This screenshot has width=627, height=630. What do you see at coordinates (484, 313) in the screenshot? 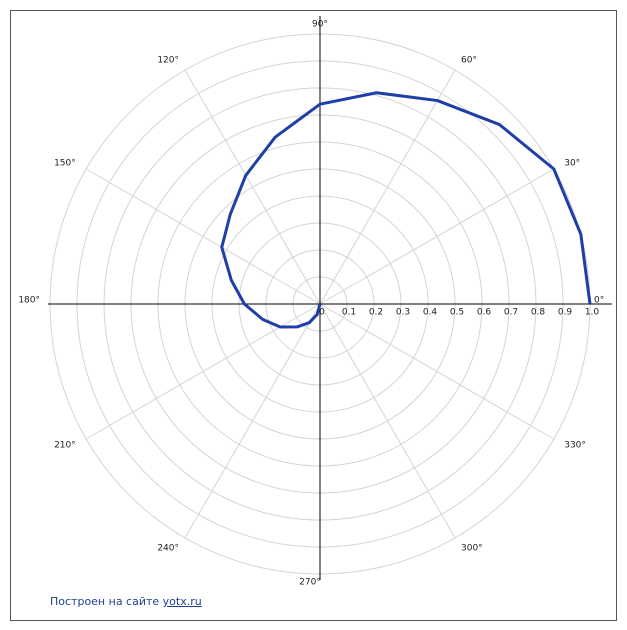
I see `r-tick-label: 0.6` at bounding box center [484, 313].